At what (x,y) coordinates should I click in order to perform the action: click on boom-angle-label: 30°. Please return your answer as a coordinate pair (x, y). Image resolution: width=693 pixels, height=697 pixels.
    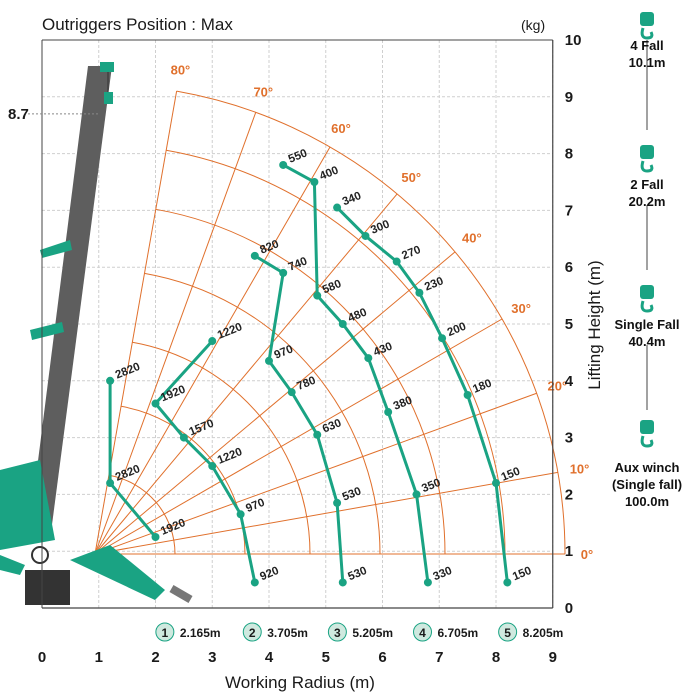
    Looking at the image, I should click on (521, 308).